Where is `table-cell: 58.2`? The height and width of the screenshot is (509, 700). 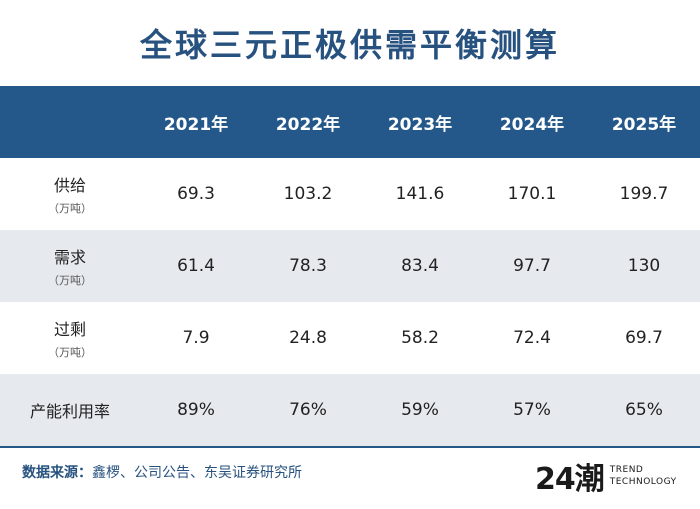 table-cell: 58.2 is located at coordinates (420, 338).